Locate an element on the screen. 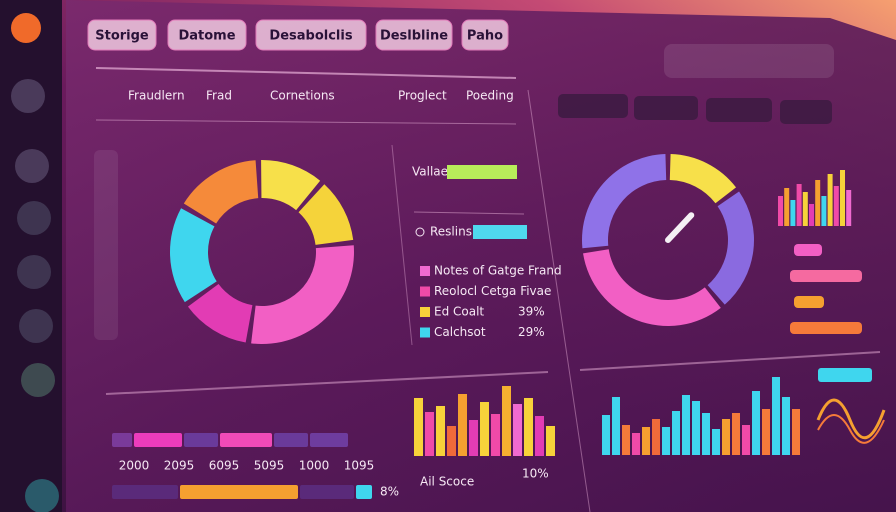 This screenshot has width=896, height=512. legend-label: Reslins is located at coordinates (451, 232).